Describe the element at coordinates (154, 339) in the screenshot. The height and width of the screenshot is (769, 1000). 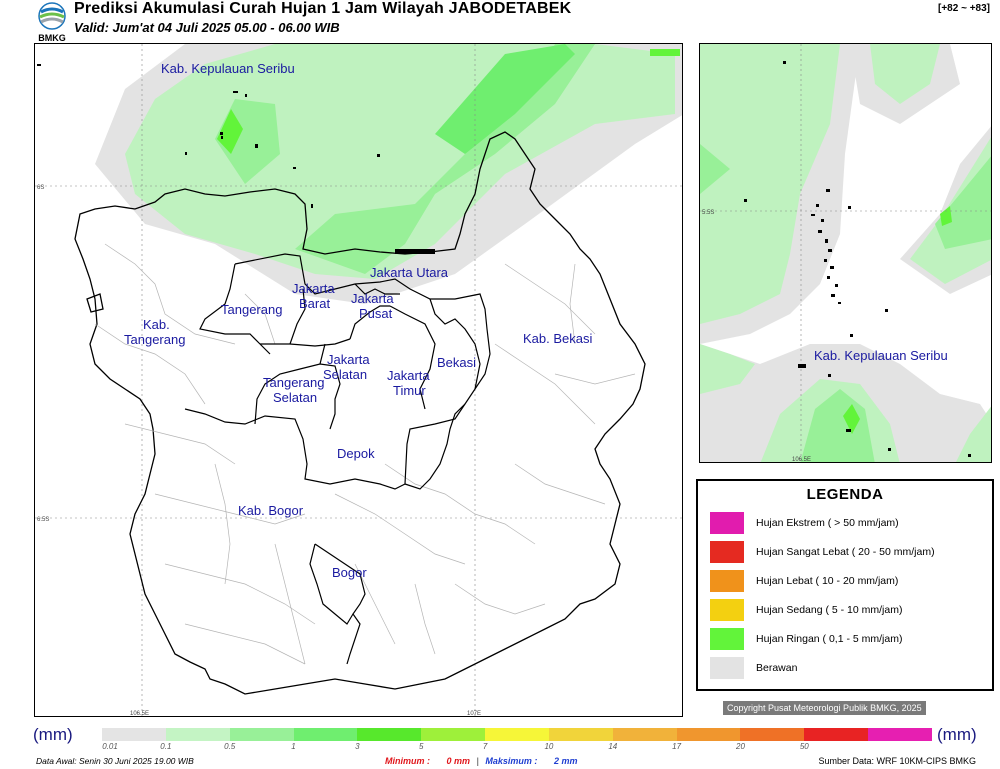
I see `region-label-kab-tangerang-2: Tangerang` at that location.